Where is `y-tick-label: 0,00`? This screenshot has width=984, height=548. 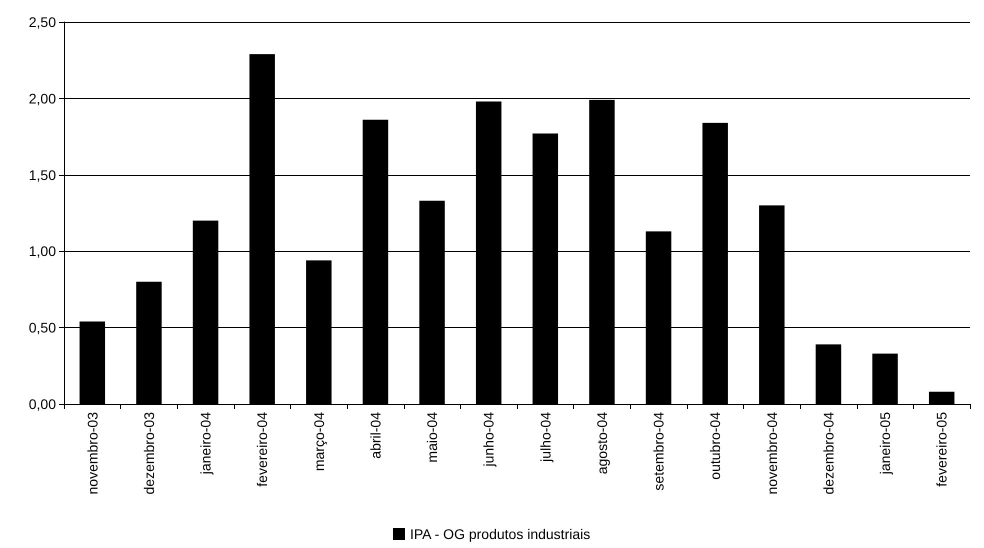
y-tick-label: 0,00 is located at coordinates (42, 404).